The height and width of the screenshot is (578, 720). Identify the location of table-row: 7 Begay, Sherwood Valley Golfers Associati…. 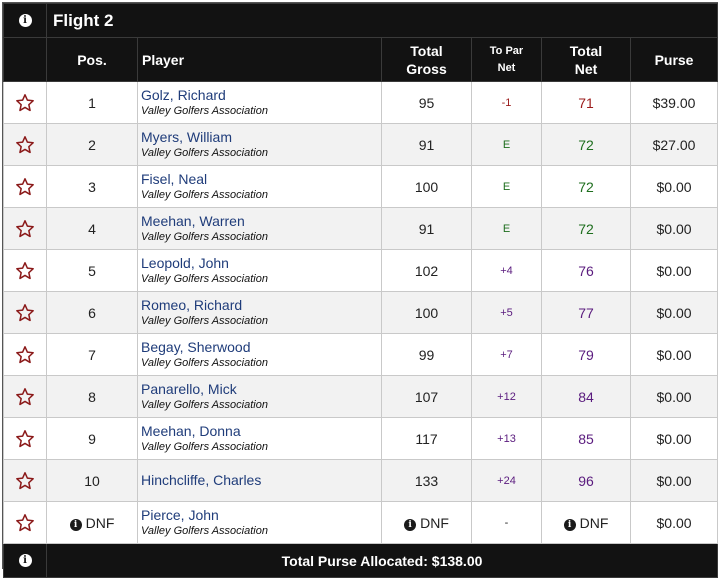
(361, 354).